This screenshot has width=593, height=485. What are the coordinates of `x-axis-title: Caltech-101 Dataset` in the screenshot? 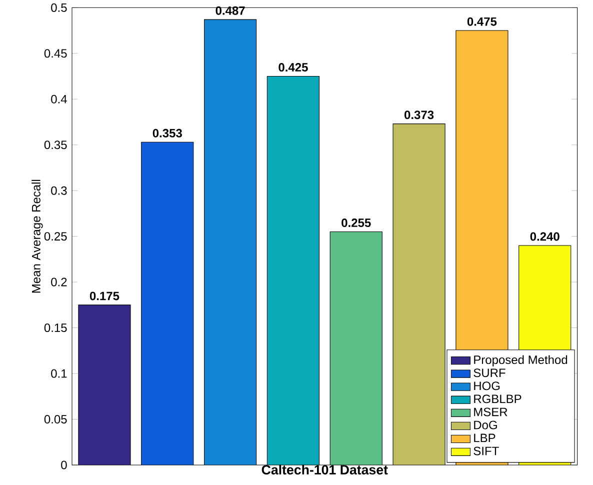 It's located at (325, 469).